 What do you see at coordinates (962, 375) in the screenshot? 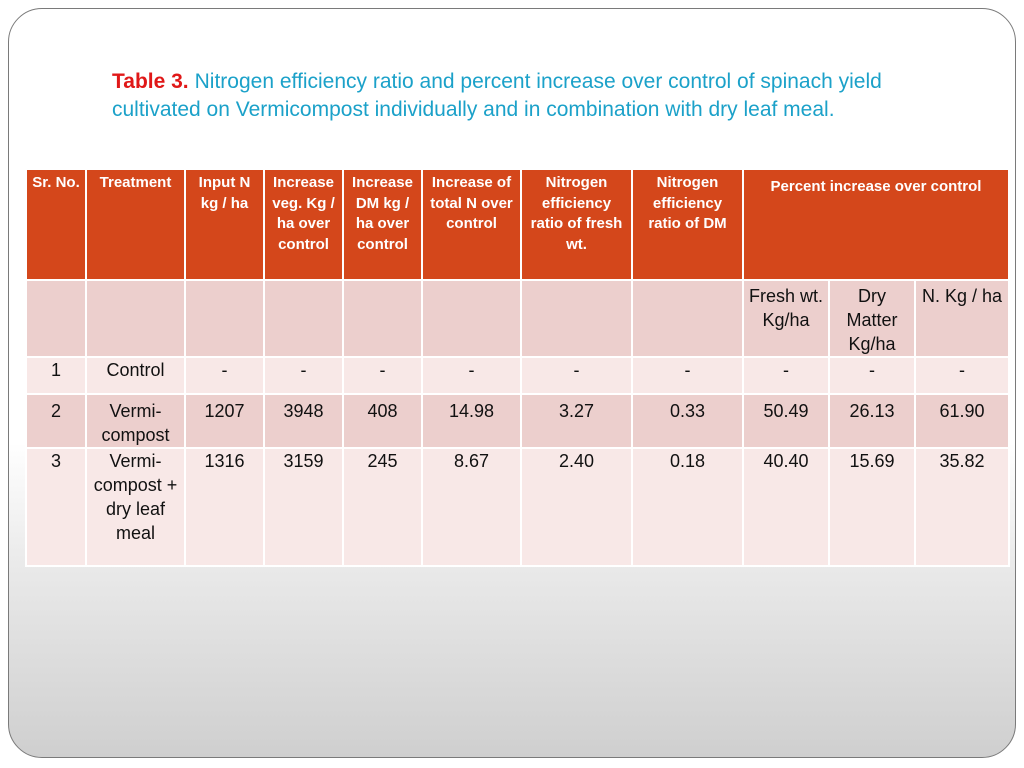
I see `cell-pct-n: -` at bounding box center [962, 375].